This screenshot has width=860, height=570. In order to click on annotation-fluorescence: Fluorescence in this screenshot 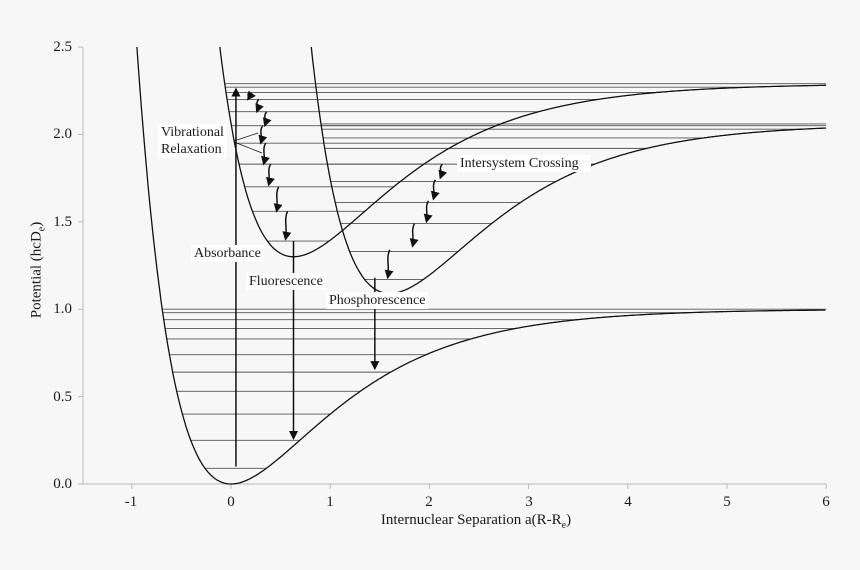, I will do `click(286, 281)`.